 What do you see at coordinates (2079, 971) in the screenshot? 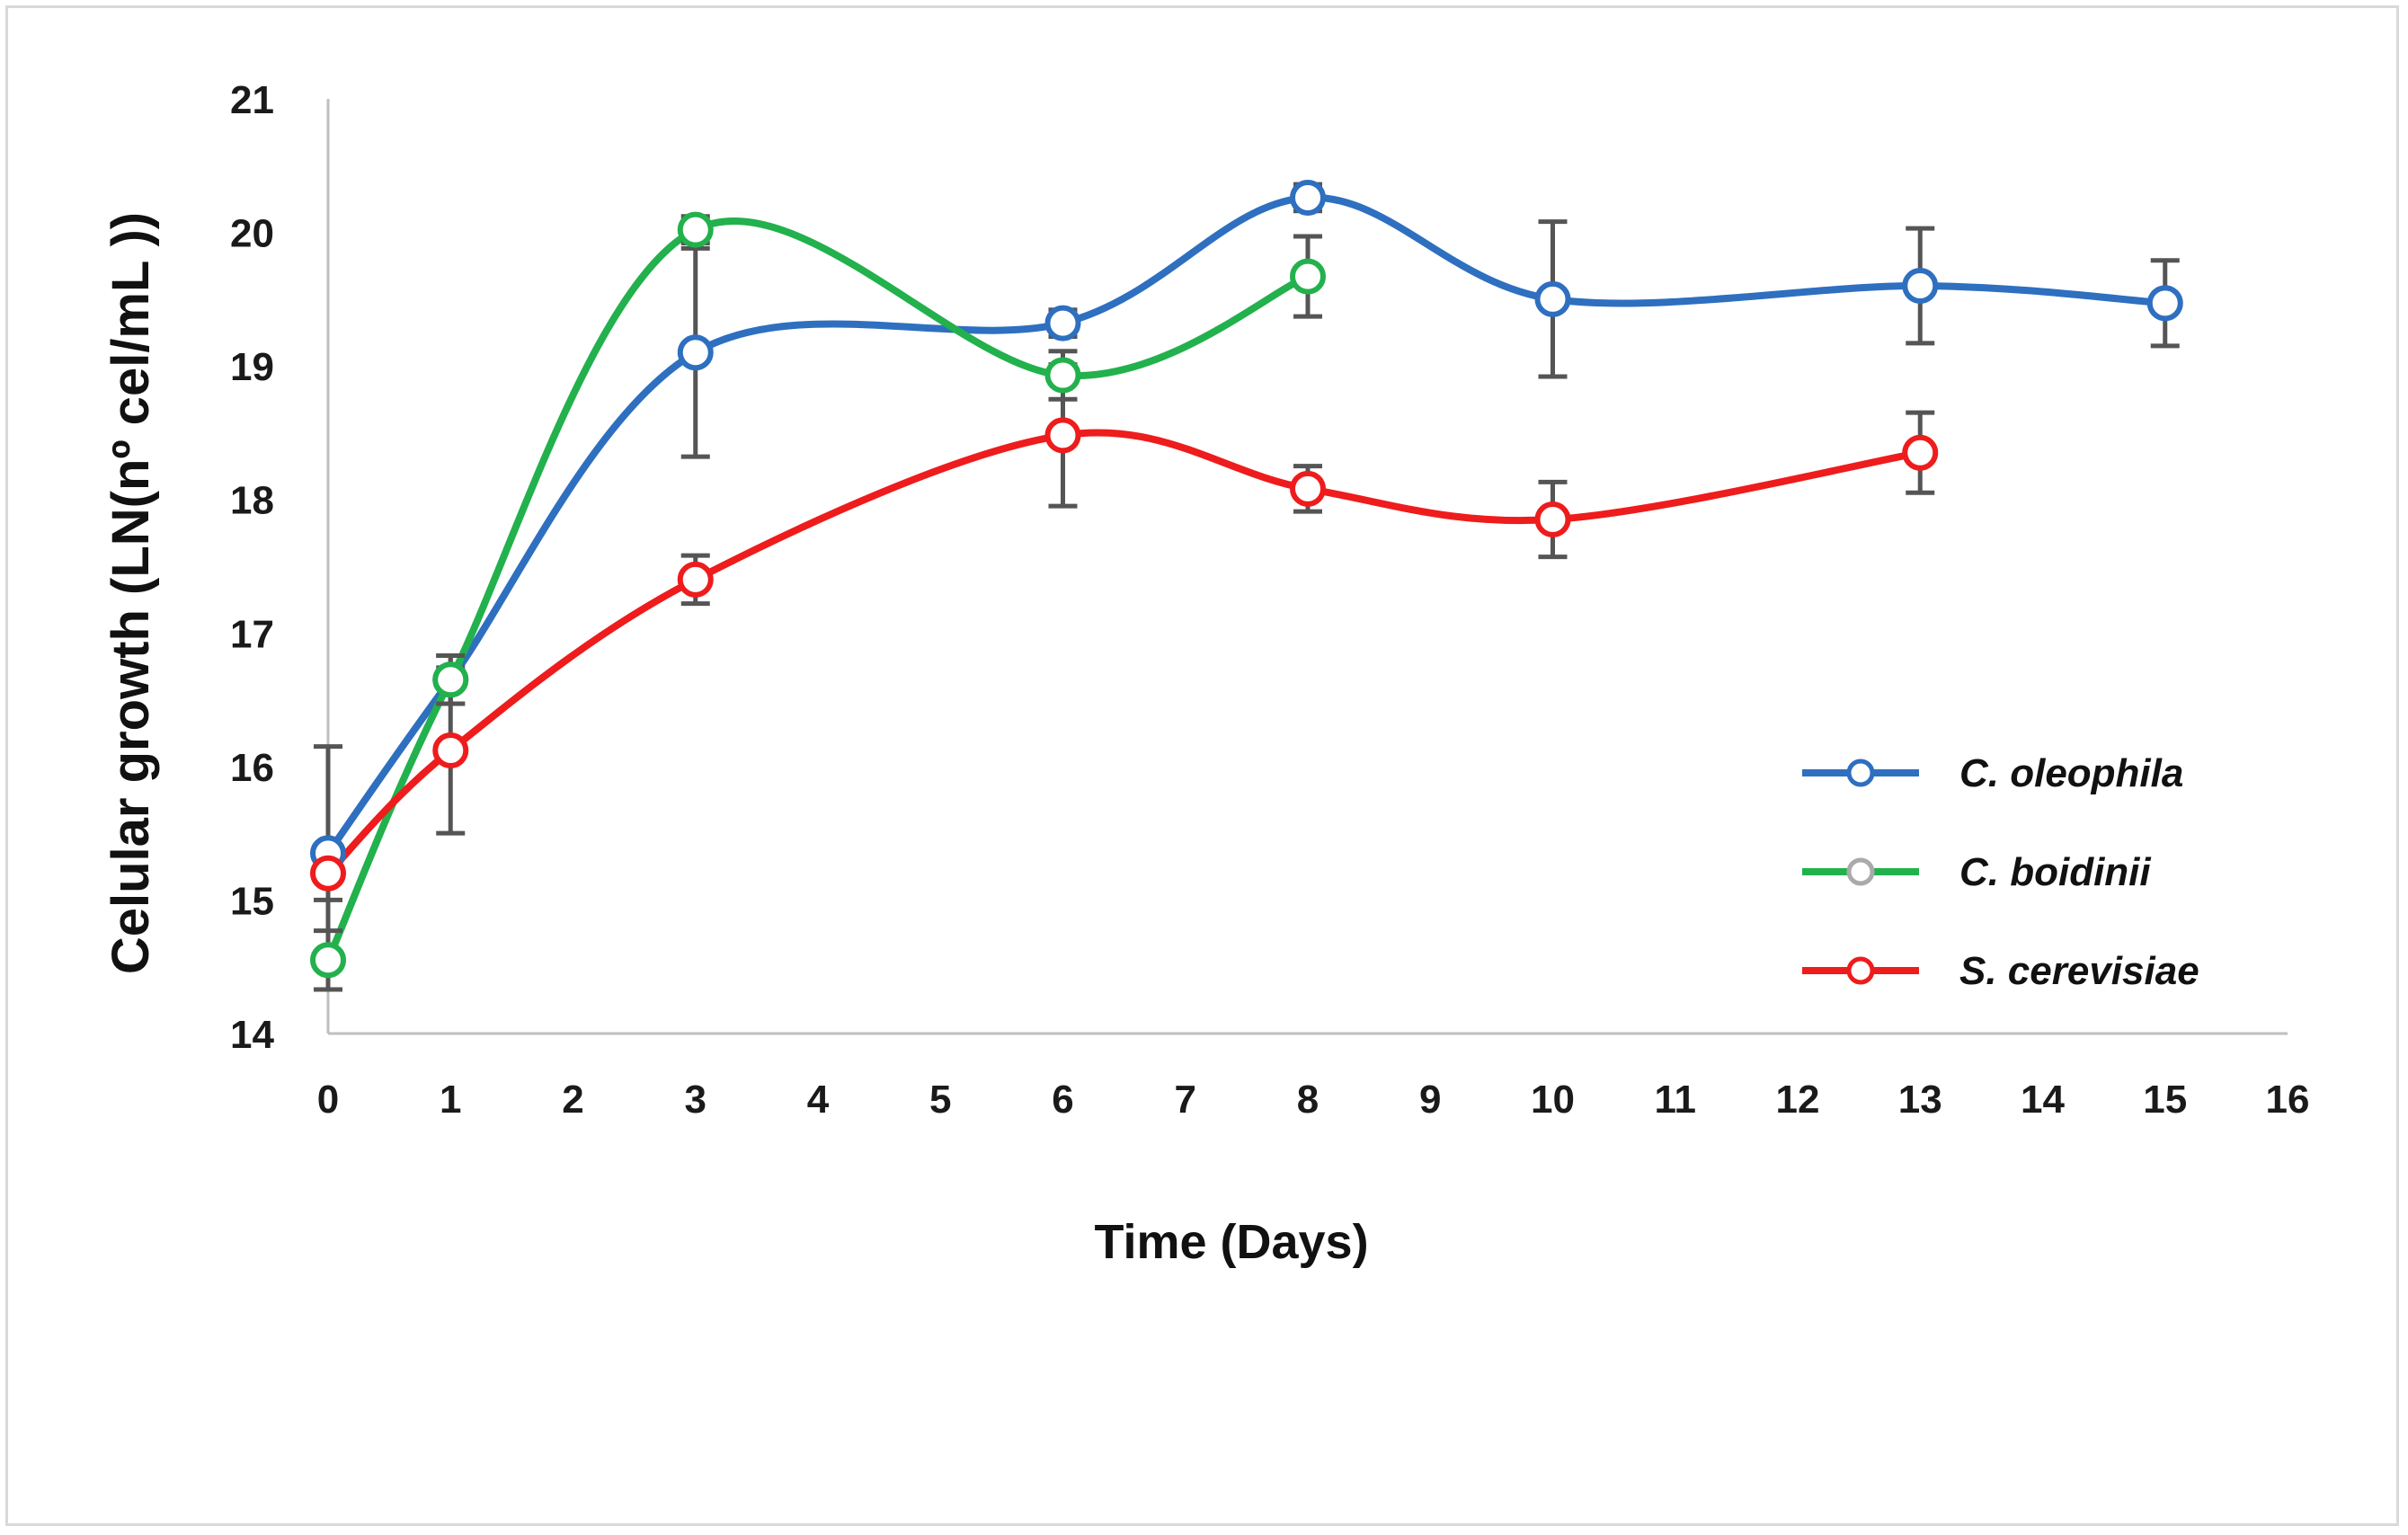
I see `legend-label: S. cerevisiae` at bounding box center [2079, 971].